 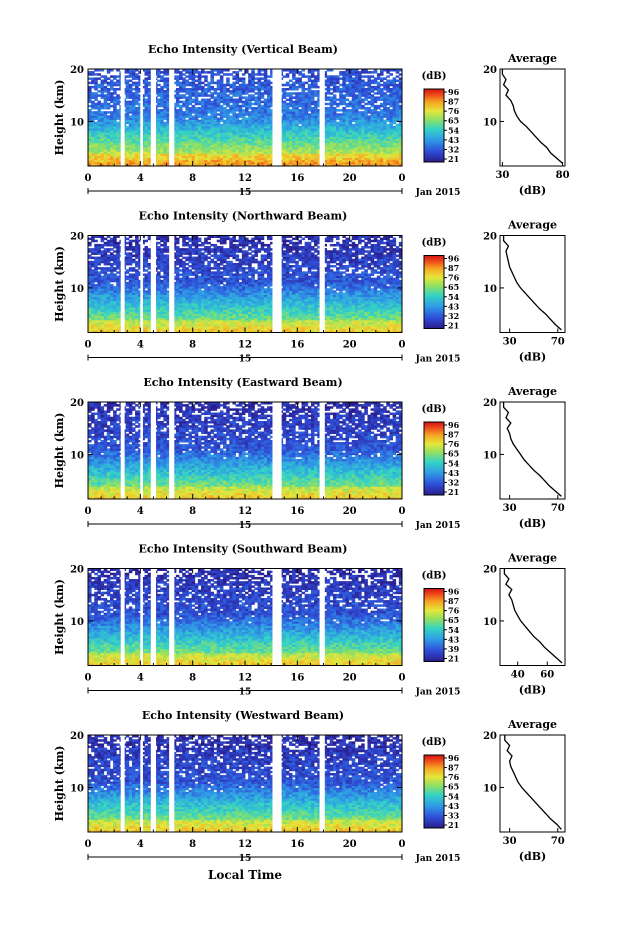 I want to click on profile-x-tick-label: 80, so click(x=563, y=175).